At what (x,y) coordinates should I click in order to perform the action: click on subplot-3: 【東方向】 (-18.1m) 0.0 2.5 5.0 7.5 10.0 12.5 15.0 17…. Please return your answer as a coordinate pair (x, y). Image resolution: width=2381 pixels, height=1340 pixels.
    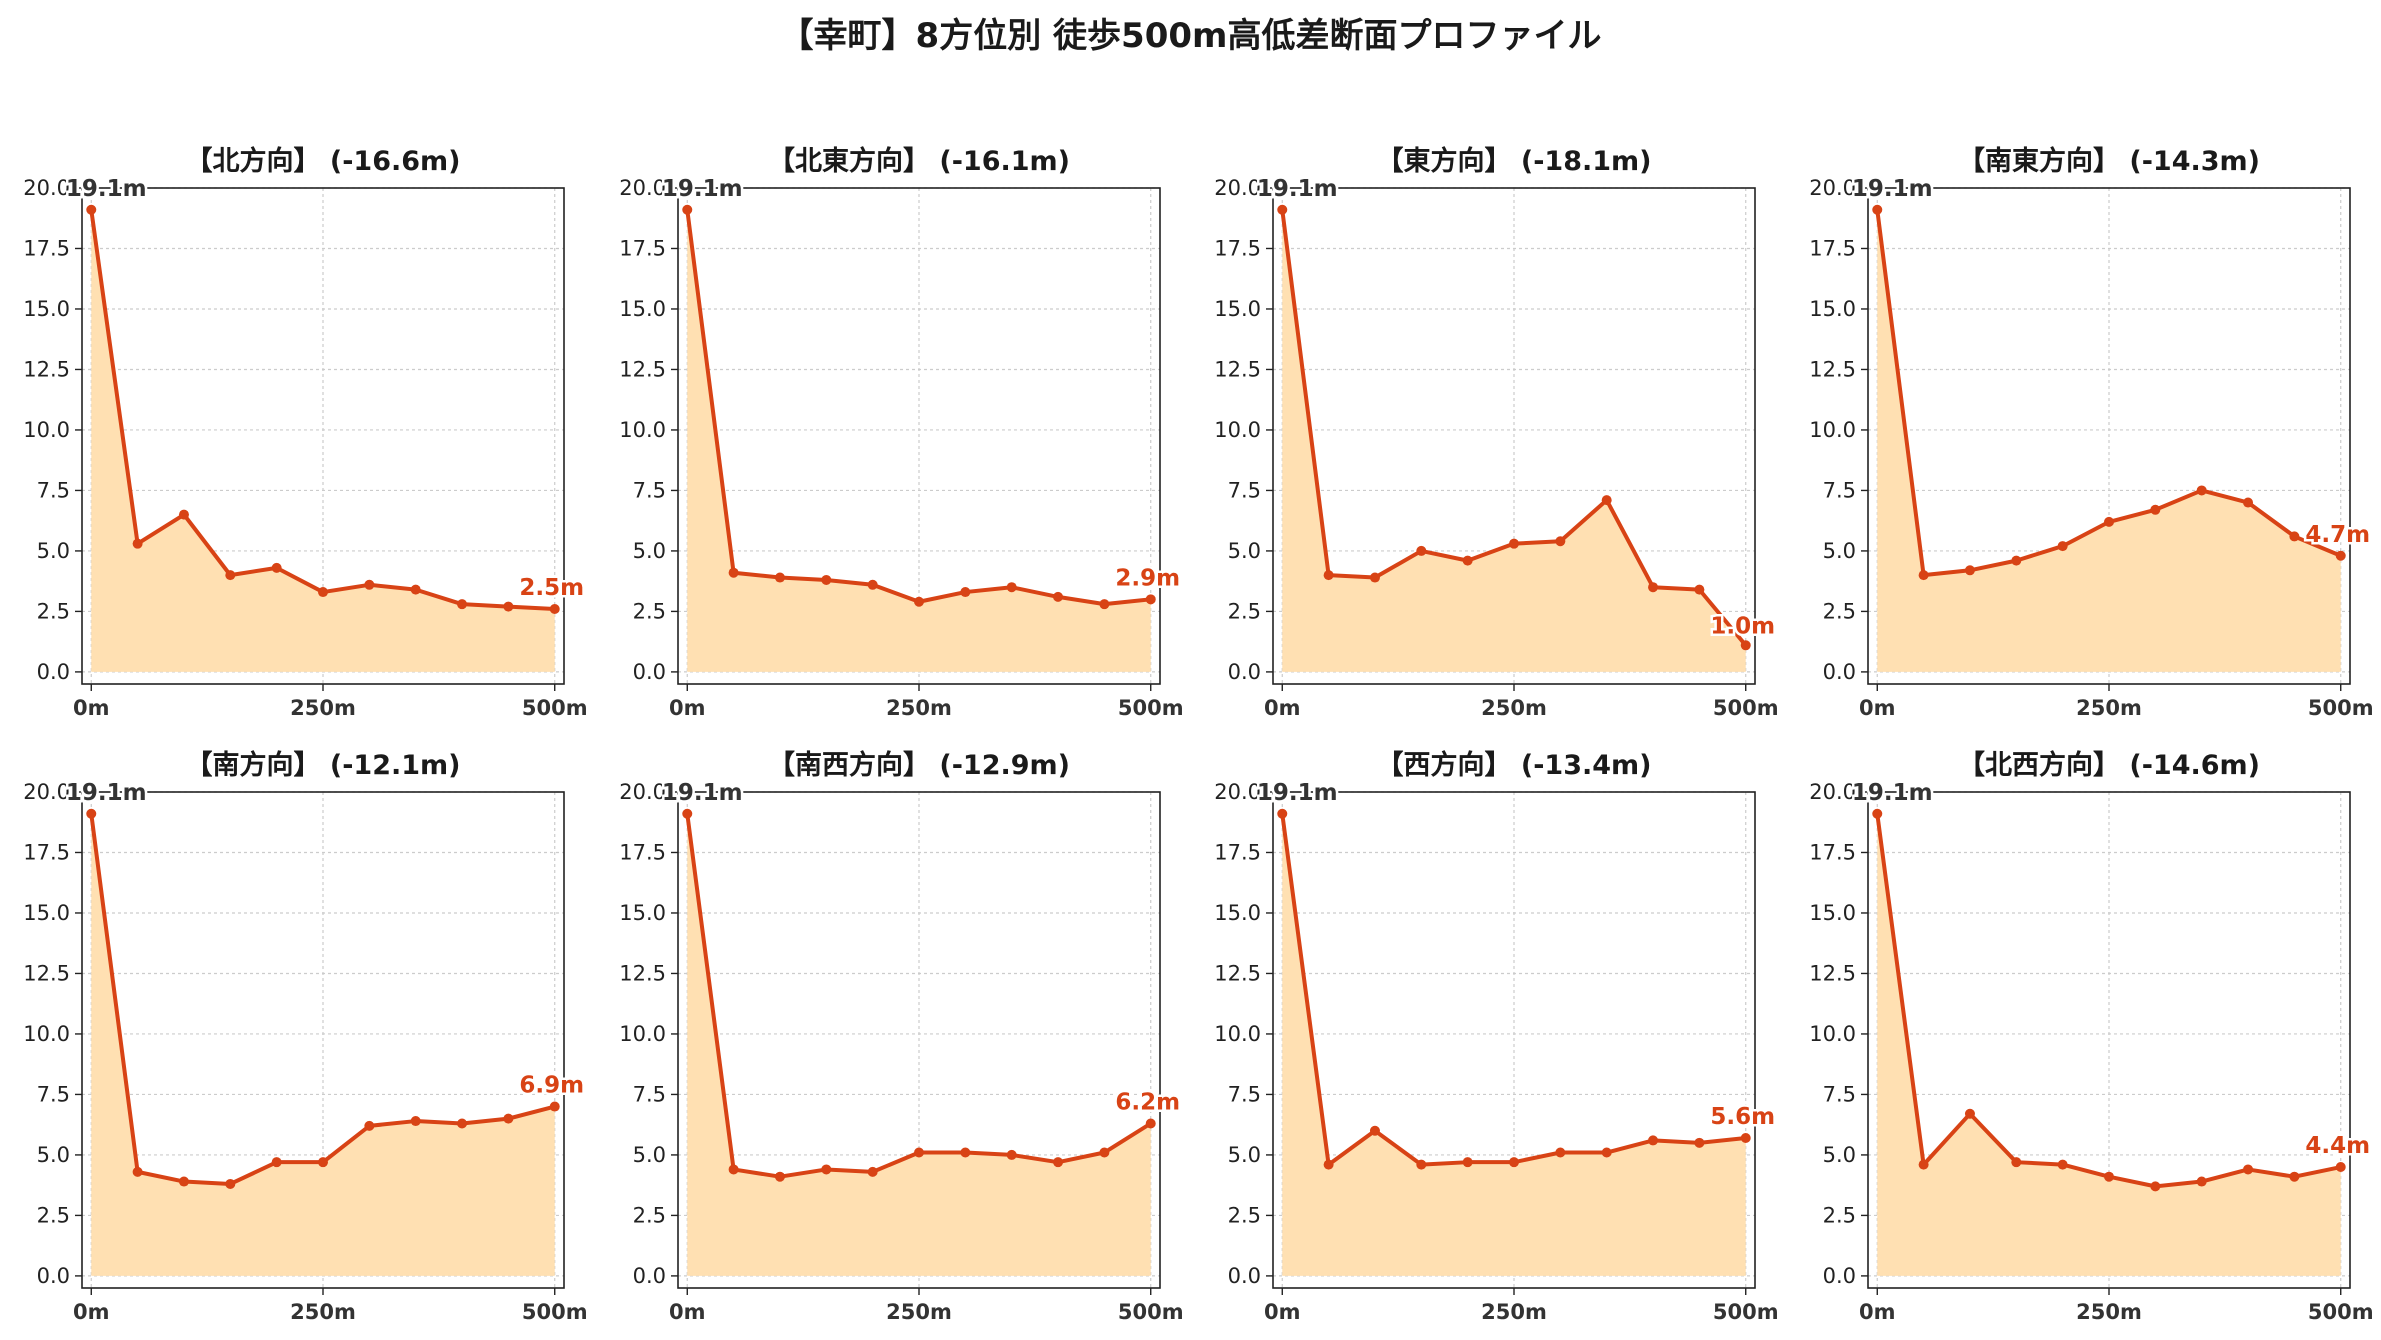
    Looking at the image, I should click on (1496, 432).